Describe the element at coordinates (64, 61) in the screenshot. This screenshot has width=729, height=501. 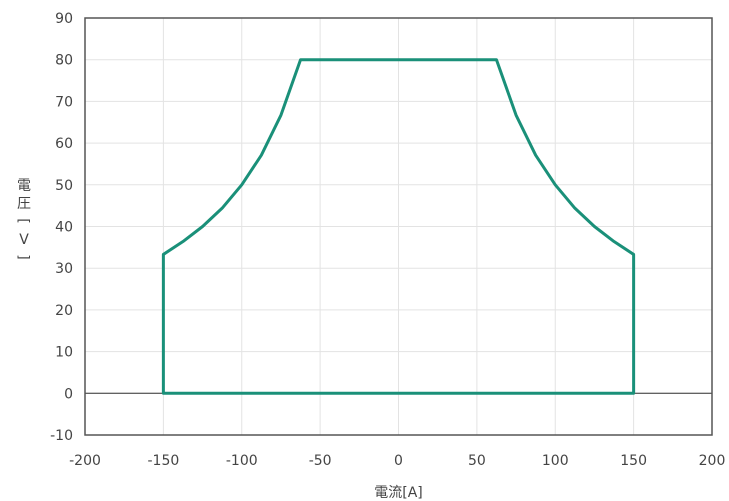
I see `y-tick-label: 80` at that location.